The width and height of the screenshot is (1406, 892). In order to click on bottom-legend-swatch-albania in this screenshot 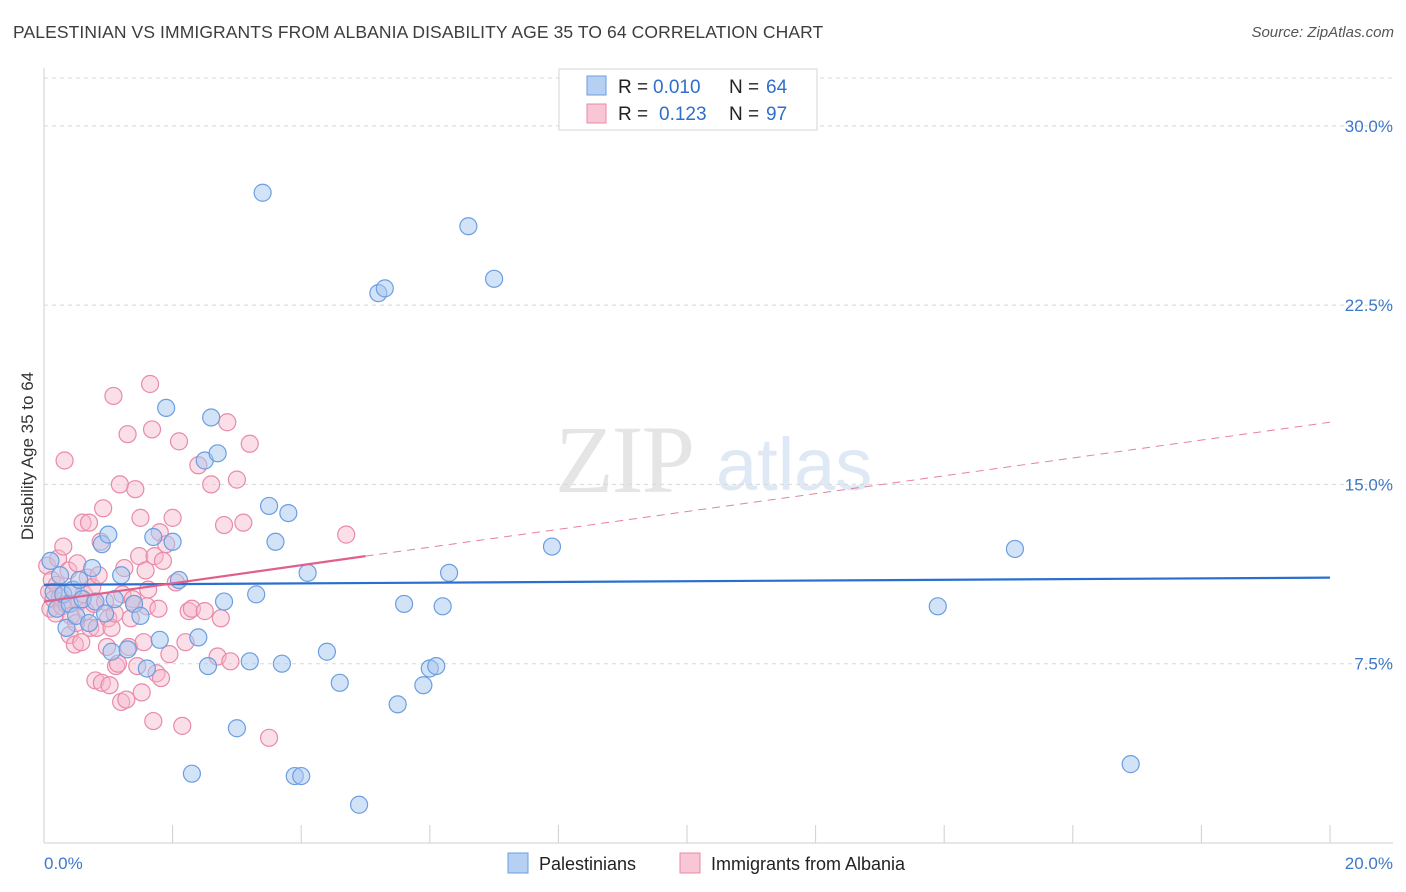, I will do `click(690, 863)`.